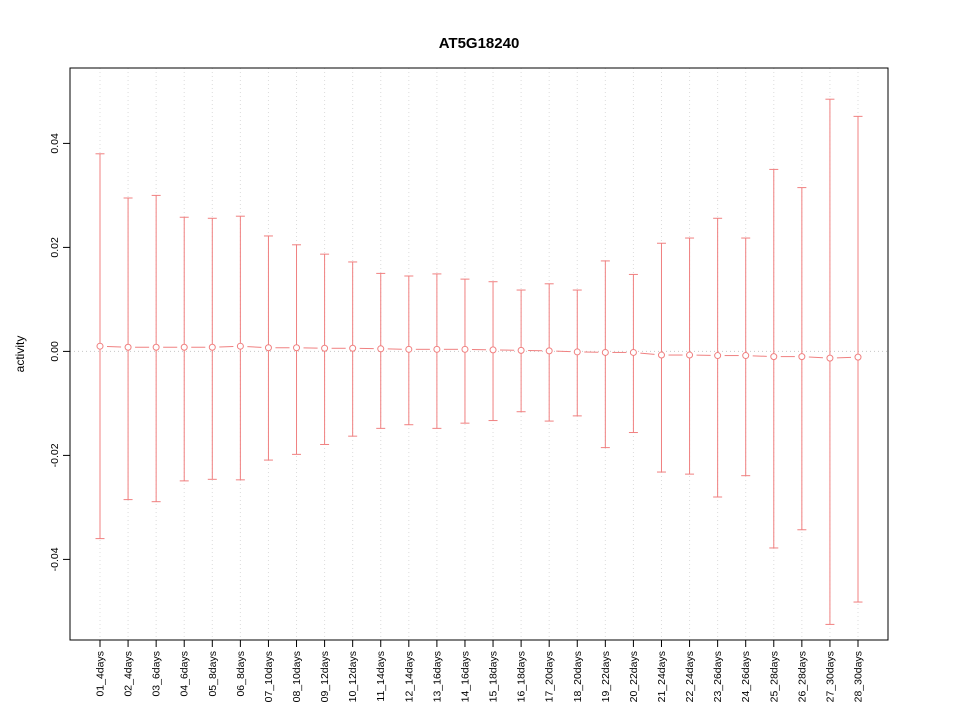 This screenshot has width=960, height=725. What do you see at coordinates (409, 676) in the screenshot?
I see `x-tick-label: 12_14days` at bounding box center [409, 676].